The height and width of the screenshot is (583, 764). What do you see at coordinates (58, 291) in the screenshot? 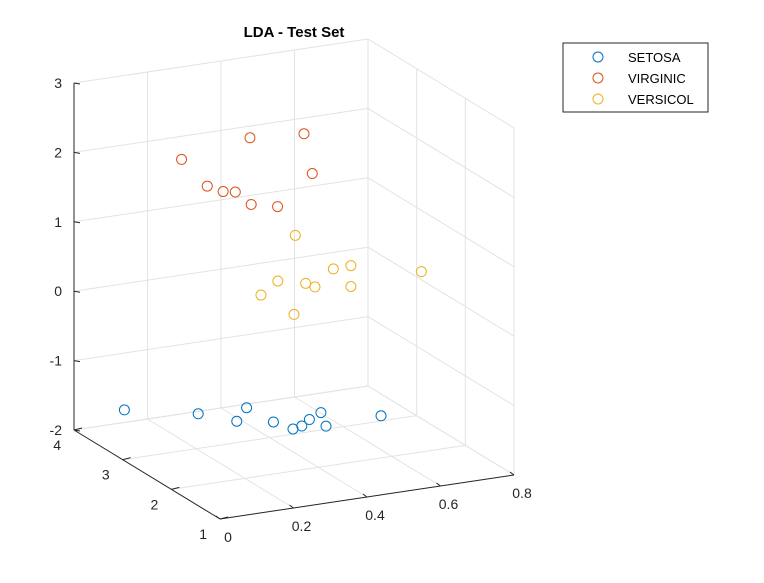
I see `z-tick-label: 0` at bounding box center [58, 291].